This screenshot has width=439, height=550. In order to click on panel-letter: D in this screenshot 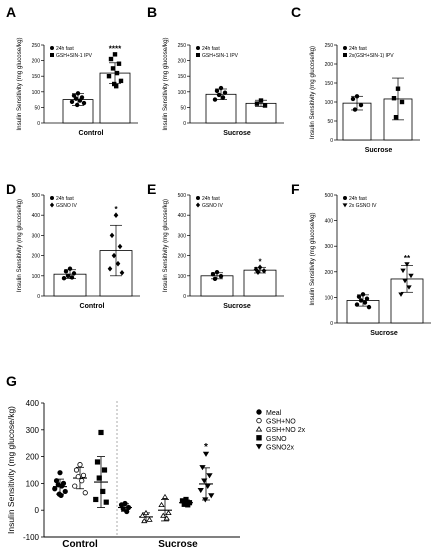, I will do `click(11, 189)`.